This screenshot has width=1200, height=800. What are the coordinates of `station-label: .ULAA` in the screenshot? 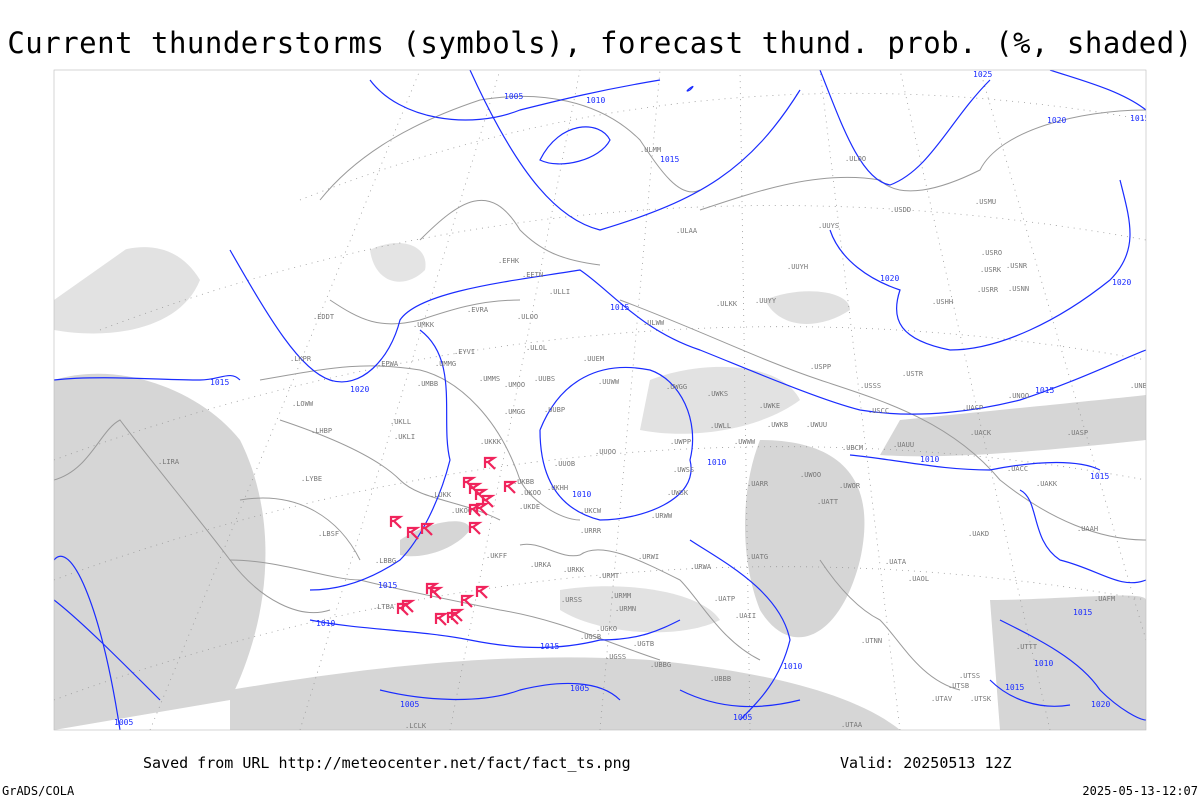 It's located at (687, 231).